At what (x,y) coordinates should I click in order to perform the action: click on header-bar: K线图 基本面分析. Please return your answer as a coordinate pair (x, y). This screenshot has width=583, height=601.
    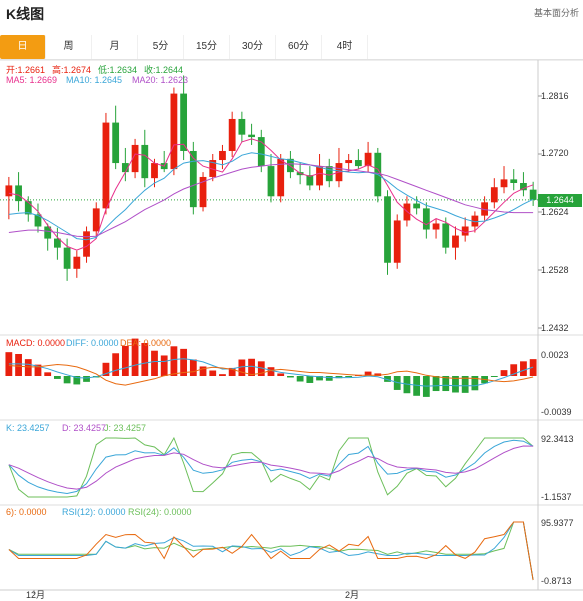
    Looking at the image, I should click on (291, 12).